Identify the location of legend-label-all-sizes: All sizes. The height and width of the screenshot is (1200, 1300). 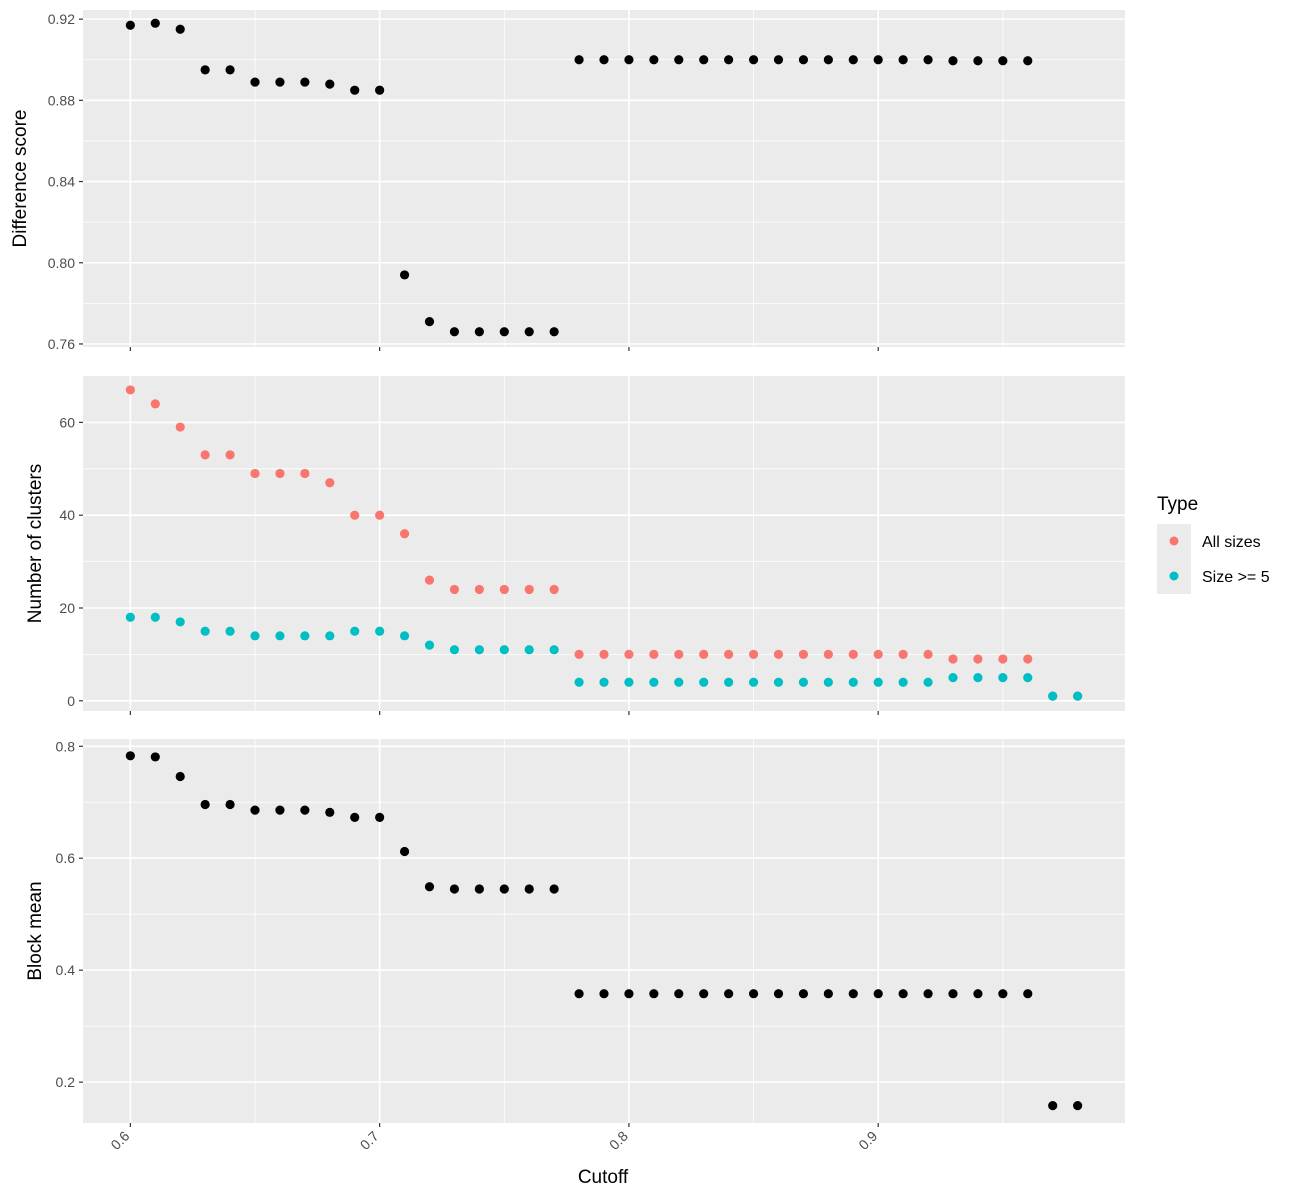
(1231, 542).